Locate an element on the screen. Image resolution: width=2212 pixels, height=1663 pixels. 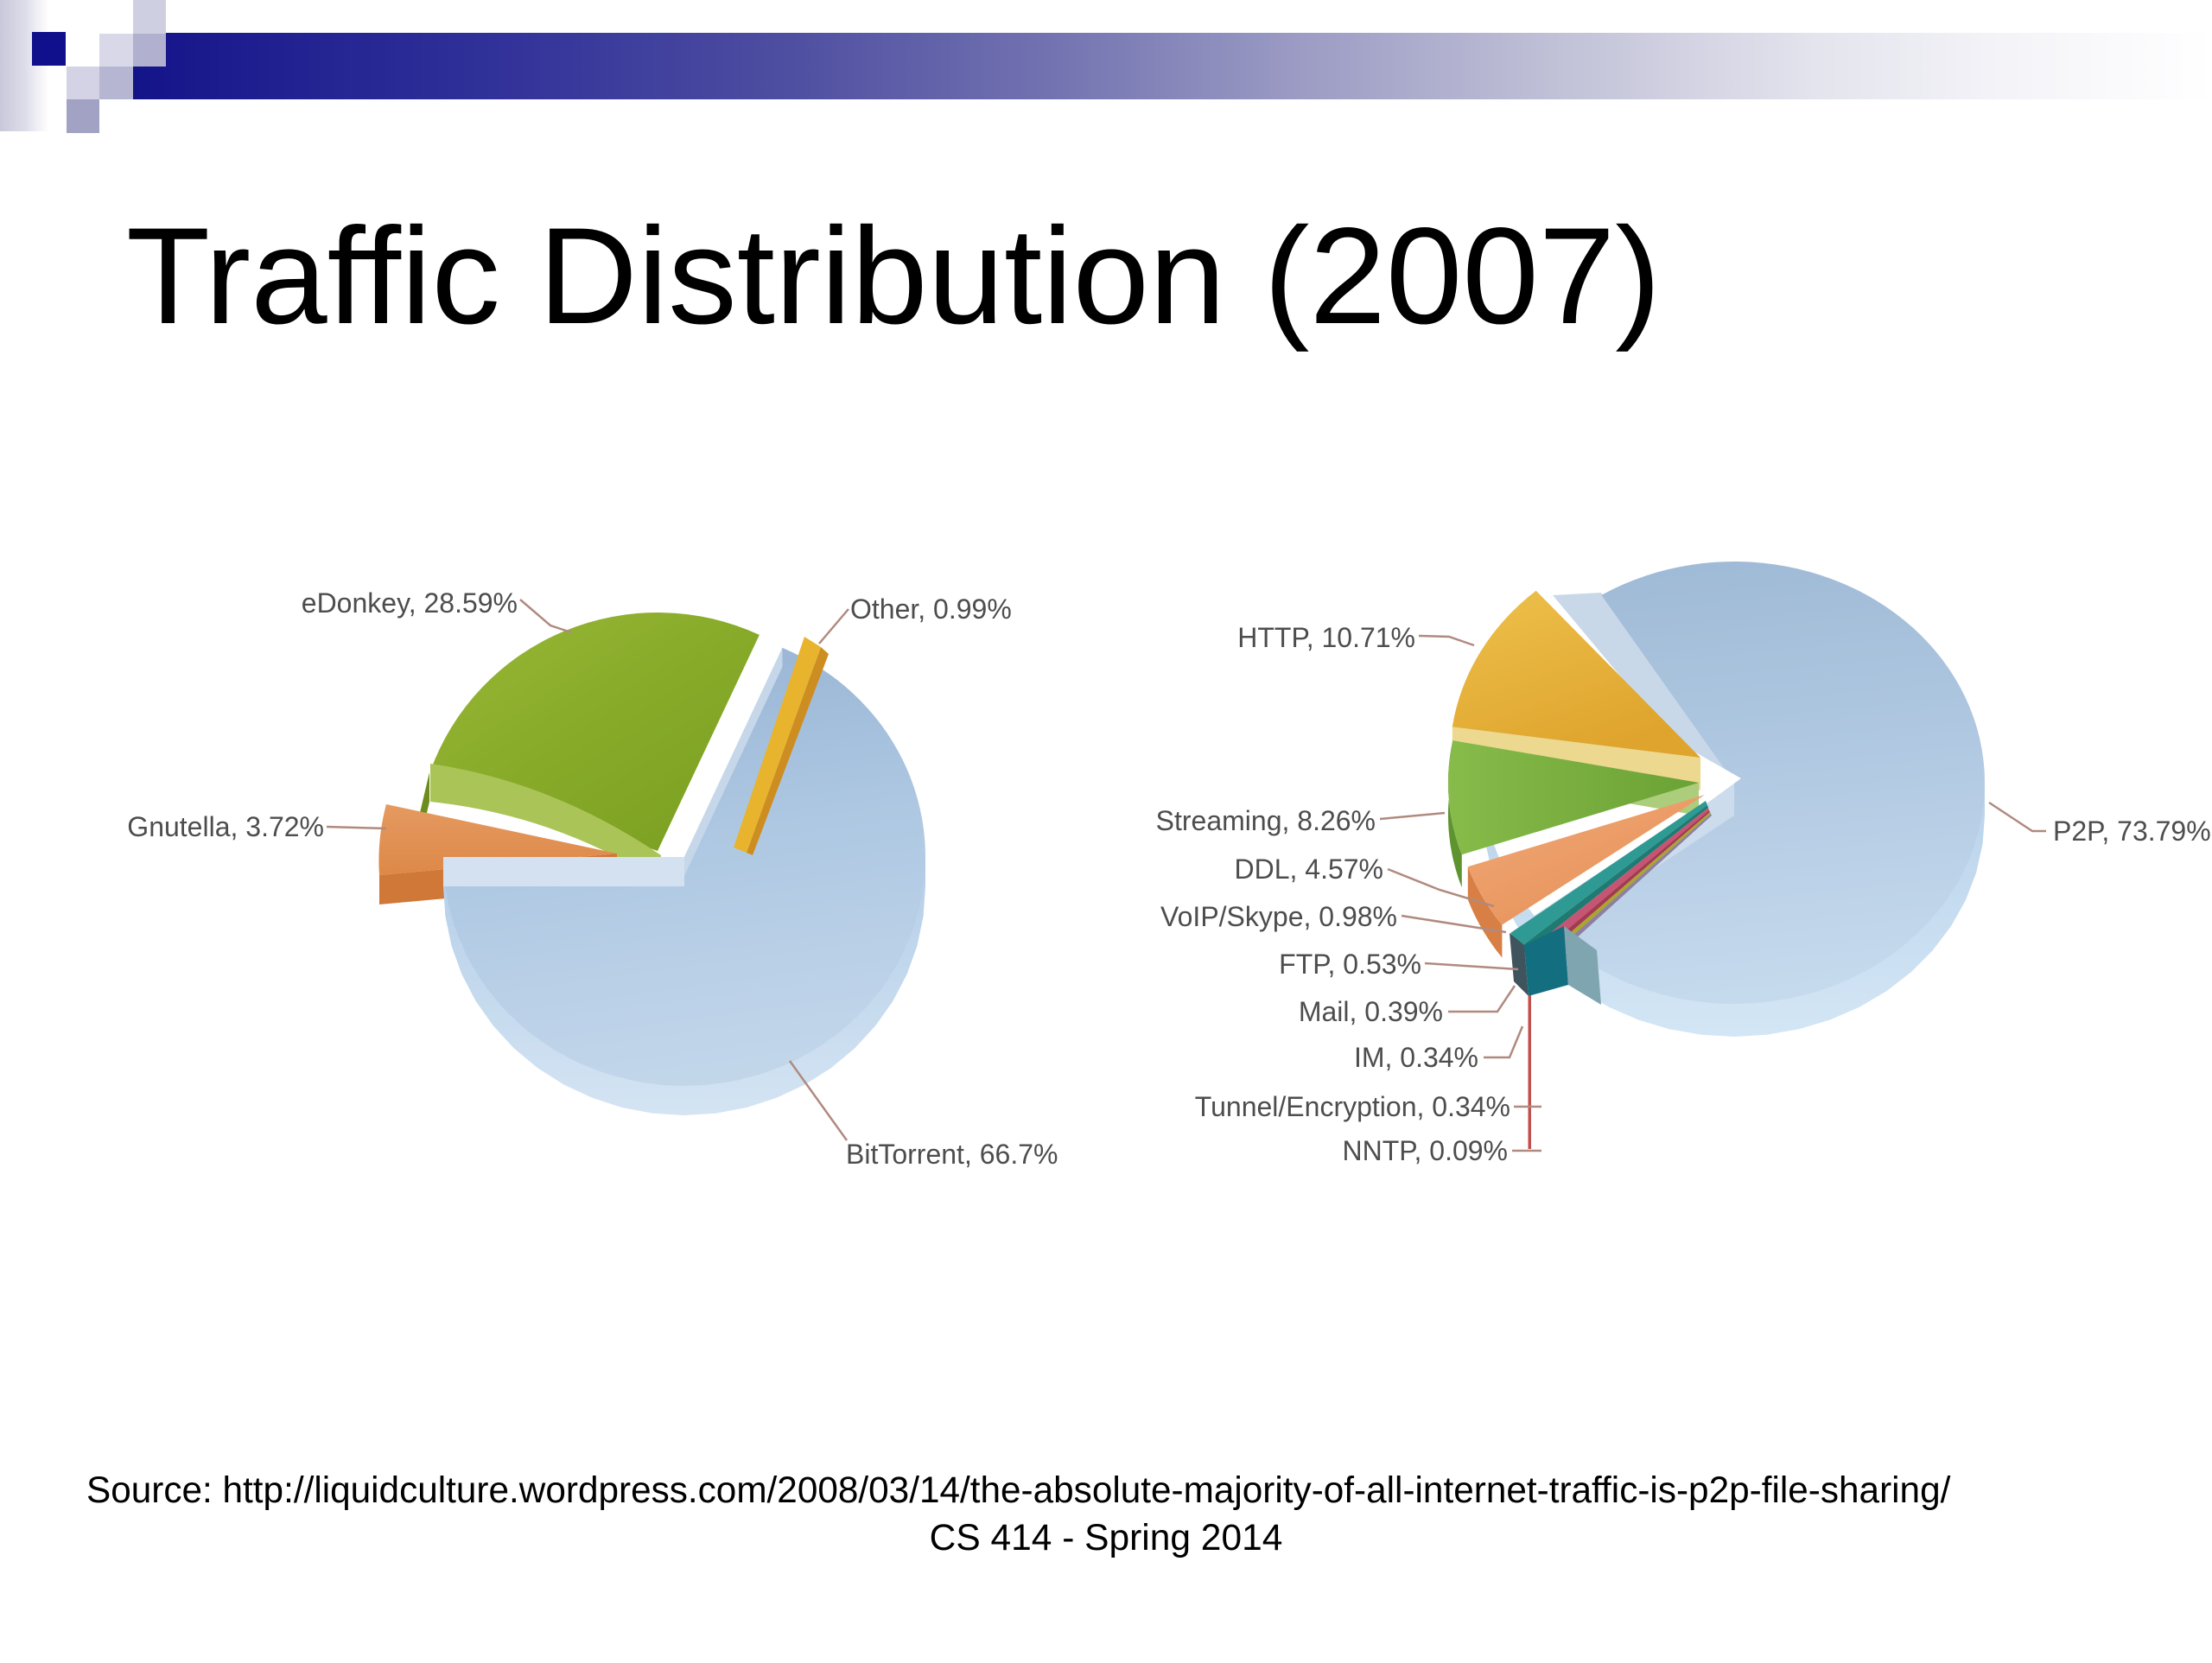
svg-text: Tunnel/Encryption, 0.34% is located at coordinates (1352, 1106).